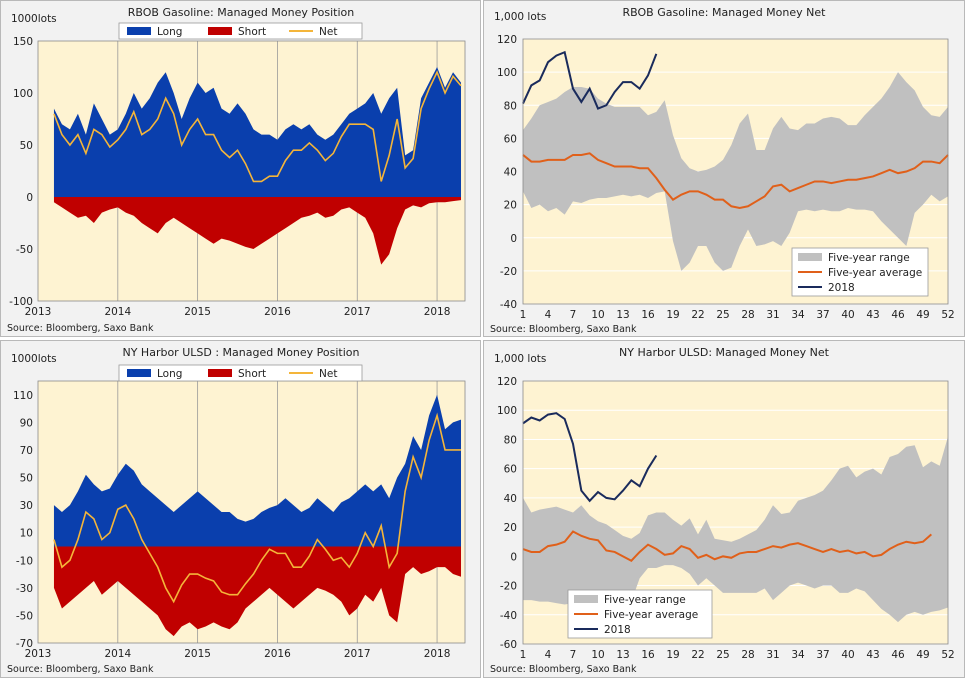  Describe the element at coordinates (508, 645) in the screenshot. I see `y-tick-label: -60` at that location.